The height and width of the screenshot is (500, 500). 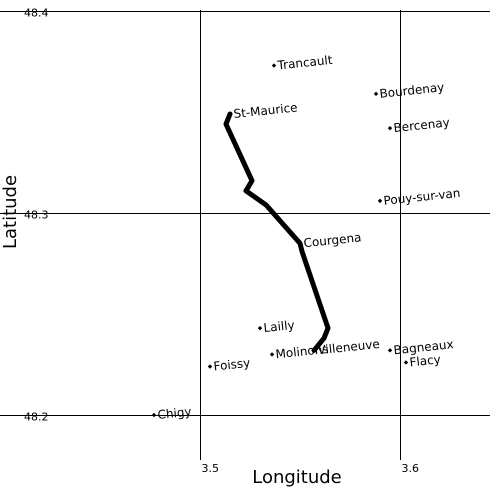 I want to click on y-tick-label: 48.3, so click(x=36, y=215).